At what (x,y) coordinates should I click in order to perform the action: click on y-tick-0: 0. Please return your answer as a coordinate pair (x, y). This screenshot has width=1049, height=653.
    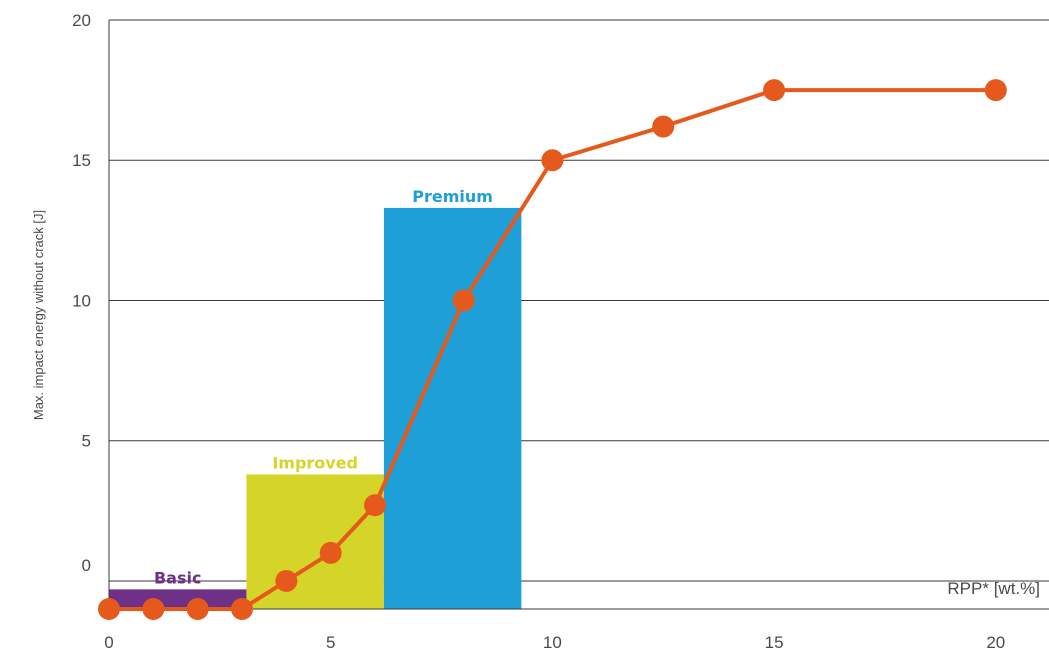
    Looking at the image, I should click on (86, 565).